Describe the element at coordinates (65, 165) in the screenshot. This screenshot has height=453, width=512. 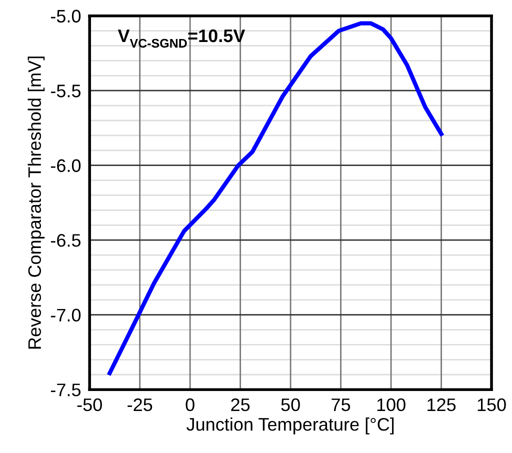
I see `y-tick-label: -6.0` at that location.